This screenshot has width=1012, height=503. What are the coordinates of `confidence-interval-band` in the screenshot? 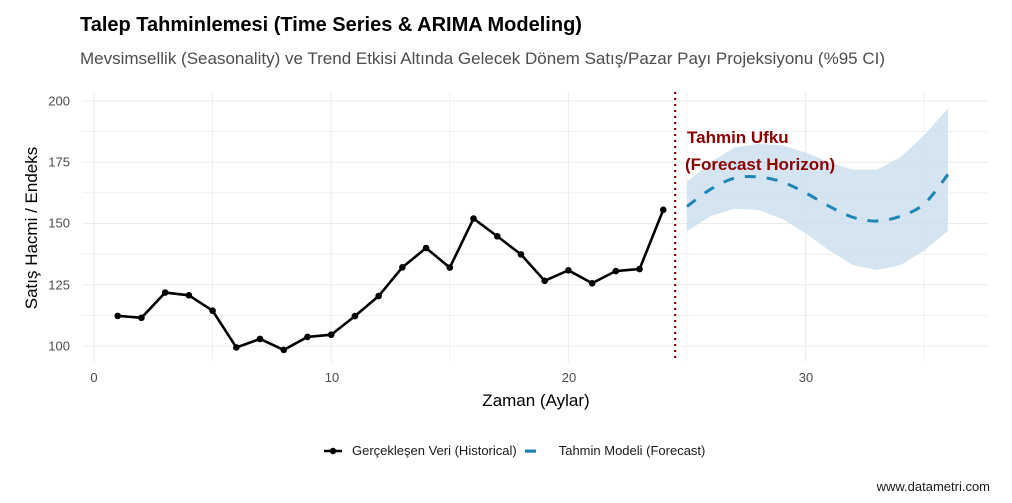 It's located at (817, 189).